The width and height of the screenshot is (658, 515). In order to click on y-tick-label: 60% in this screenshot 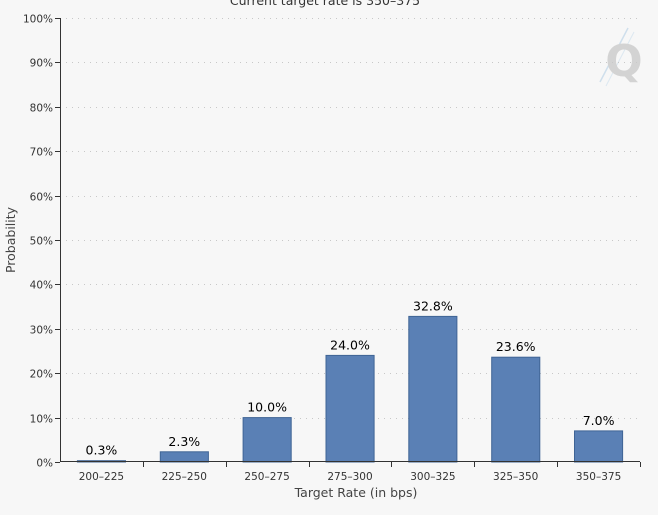, I will do `click(41, 198)`.